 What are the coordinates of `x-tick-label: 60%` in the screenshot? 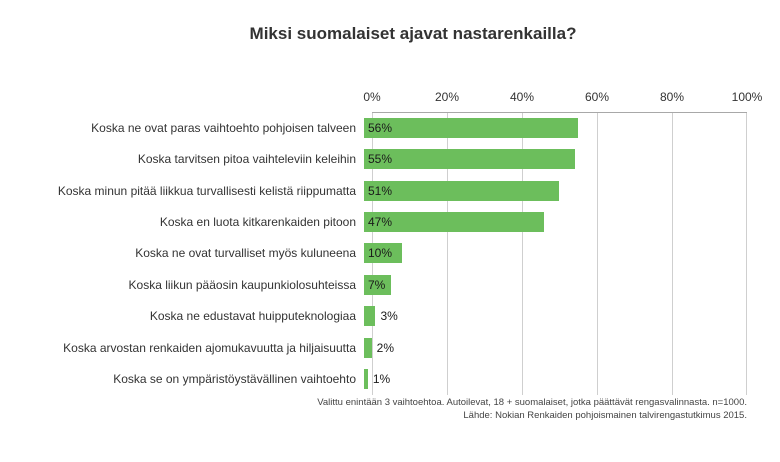 It's located at (597, 97).